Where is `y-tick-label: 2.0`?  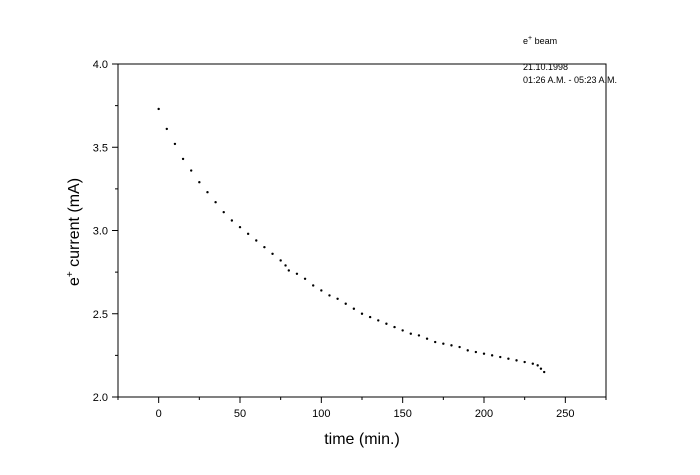 y-tick-label: 2.0 is located at coordinates (100, 398).